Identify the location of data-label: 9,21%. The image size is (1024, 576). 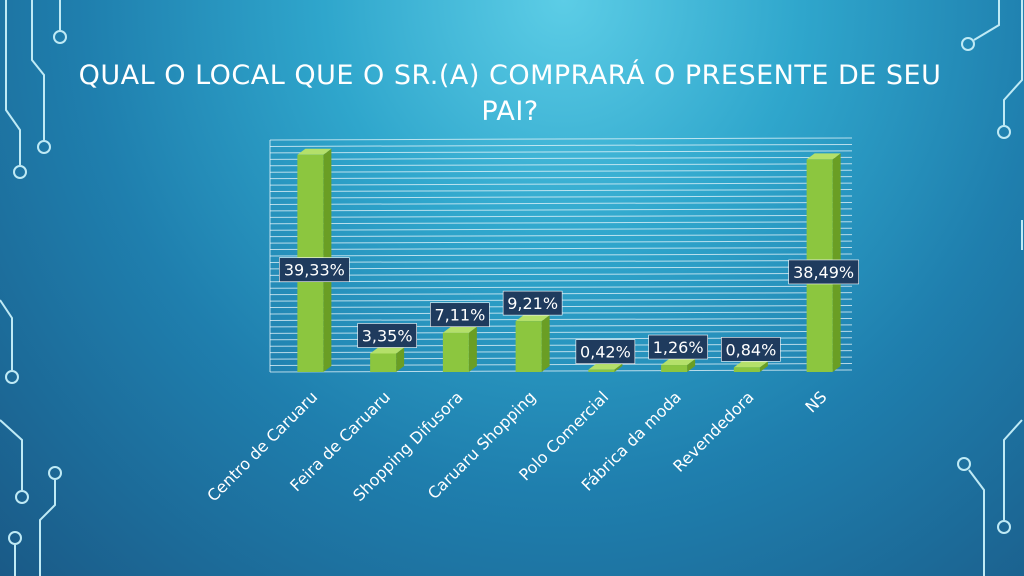
(532, 303).